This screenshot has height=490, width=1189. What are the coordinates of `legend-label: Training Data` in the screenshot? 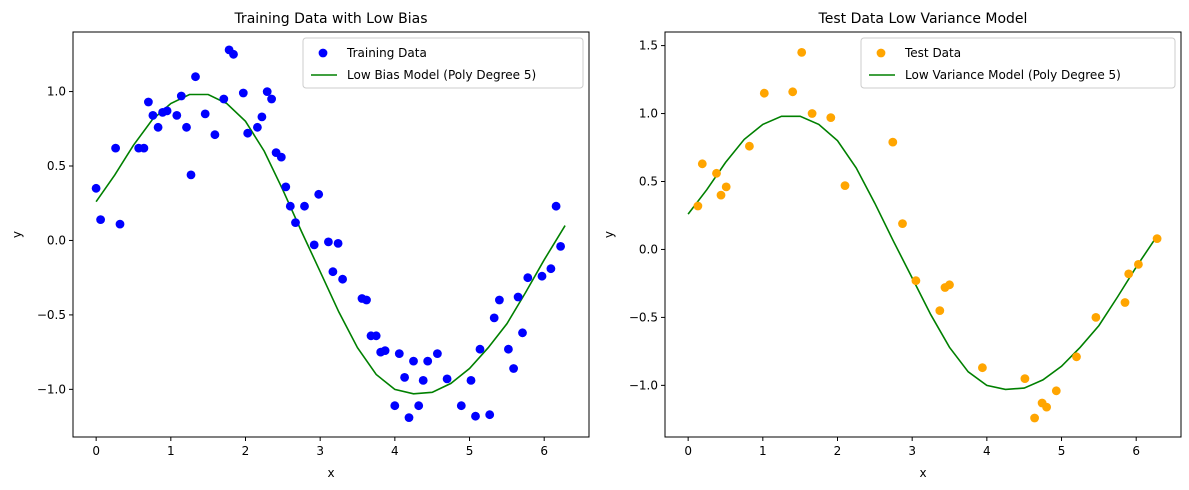 It's located at (386, 53).